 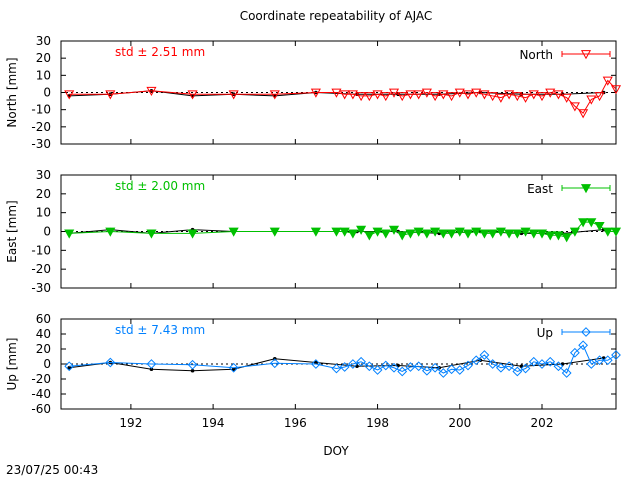 I want to click on y-tick-label: 10, so click(x=43, y=75).